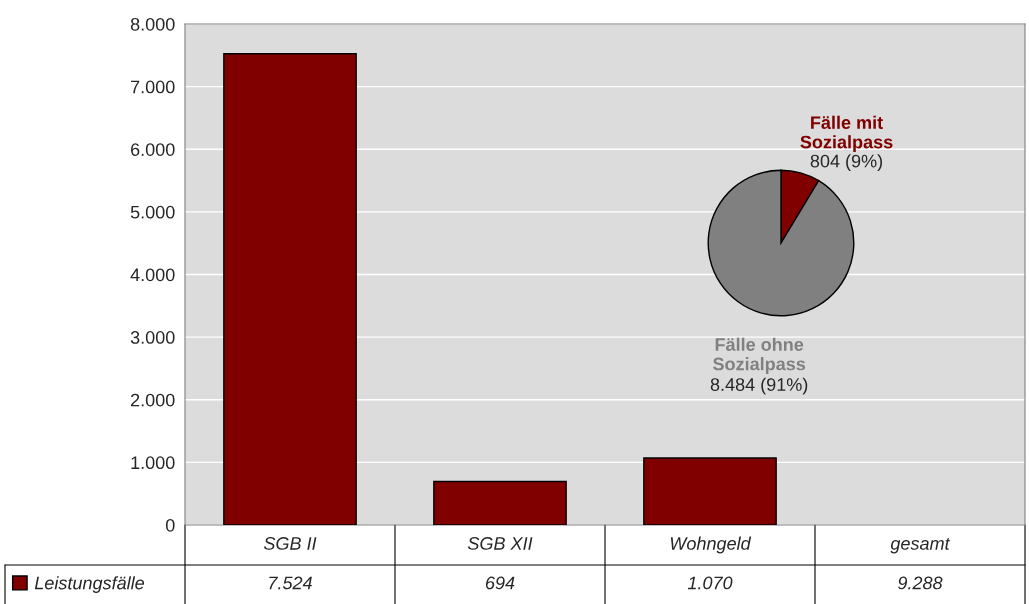  I want to click on data-label: 7.524, so click(290, 583).